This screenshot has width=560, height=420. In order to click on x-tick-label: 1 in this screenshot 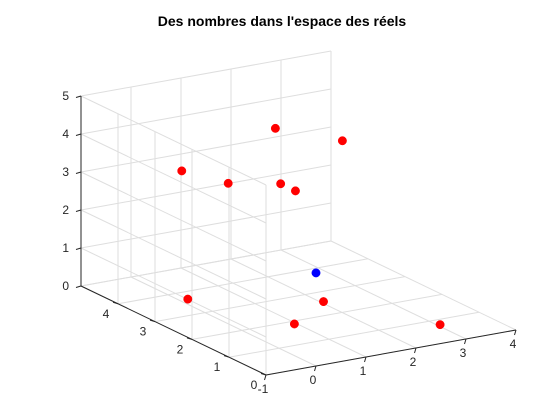, I will do `click(363, 371)`.